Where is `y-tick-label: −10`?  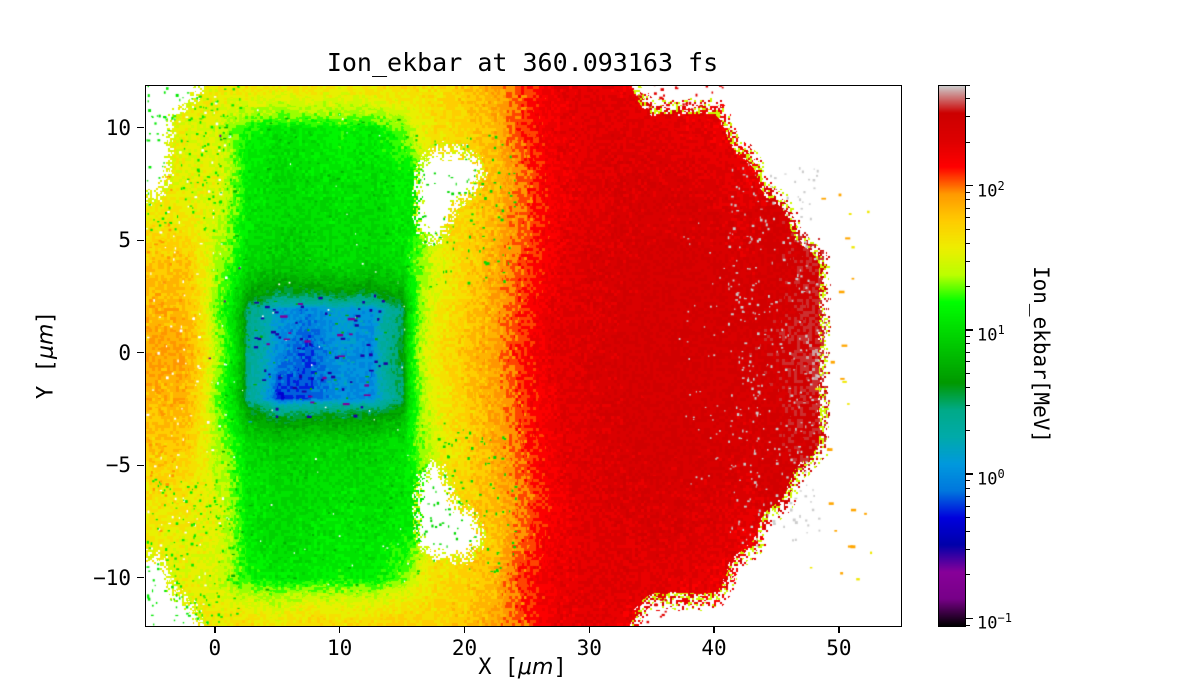 y-tick-label: −10 is located at coordinates (112, 577).